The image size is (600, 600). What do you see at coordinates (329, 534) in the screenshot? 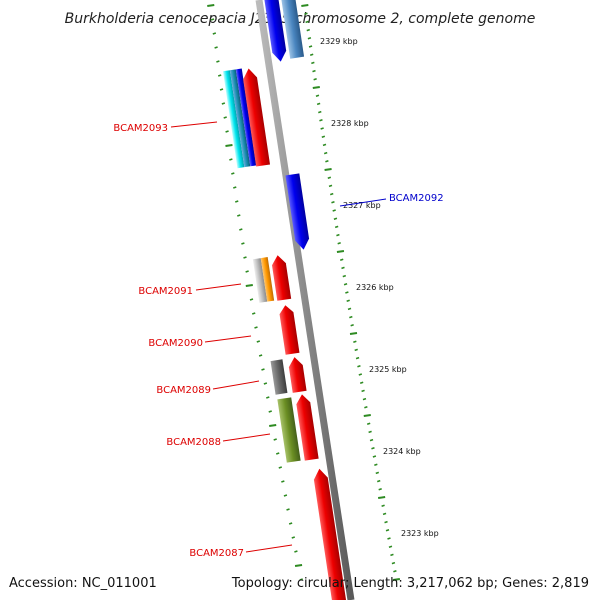
I see `gene-red-bcam2087` at bounding box center [329, 534].